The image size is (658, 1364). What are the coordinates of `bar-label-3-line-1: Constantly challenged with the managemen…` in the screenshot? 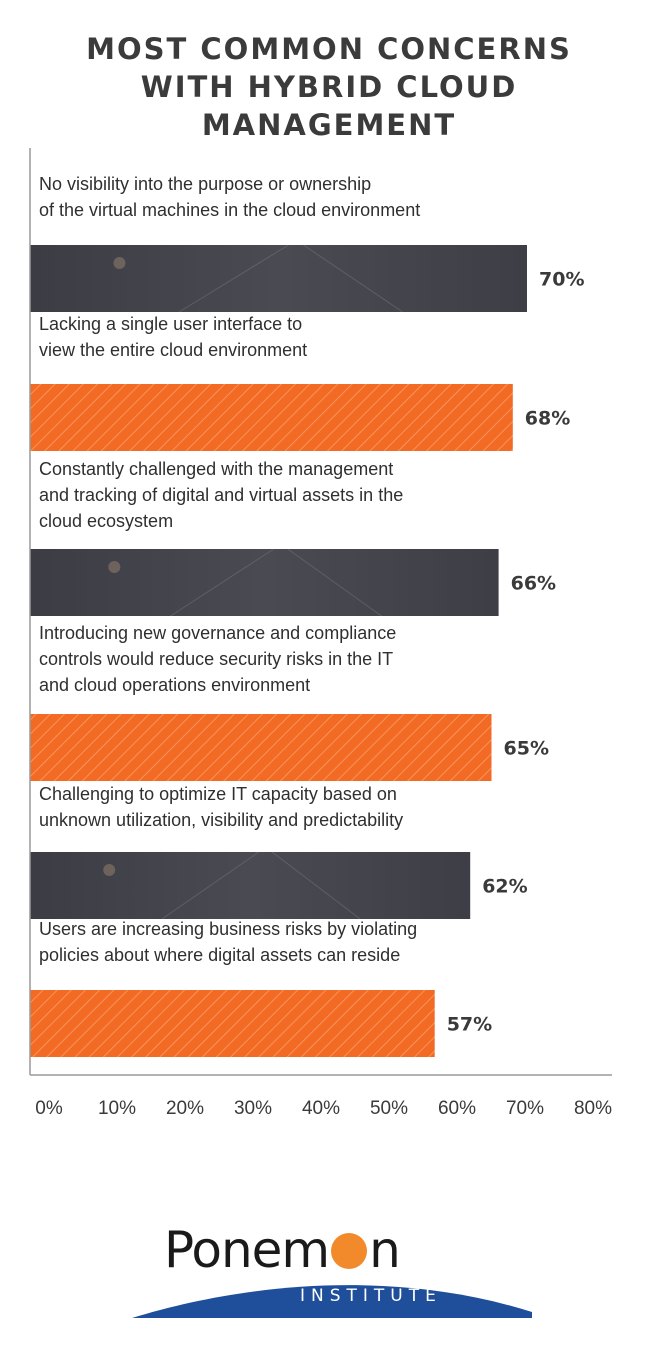 It's located at (216, 469).